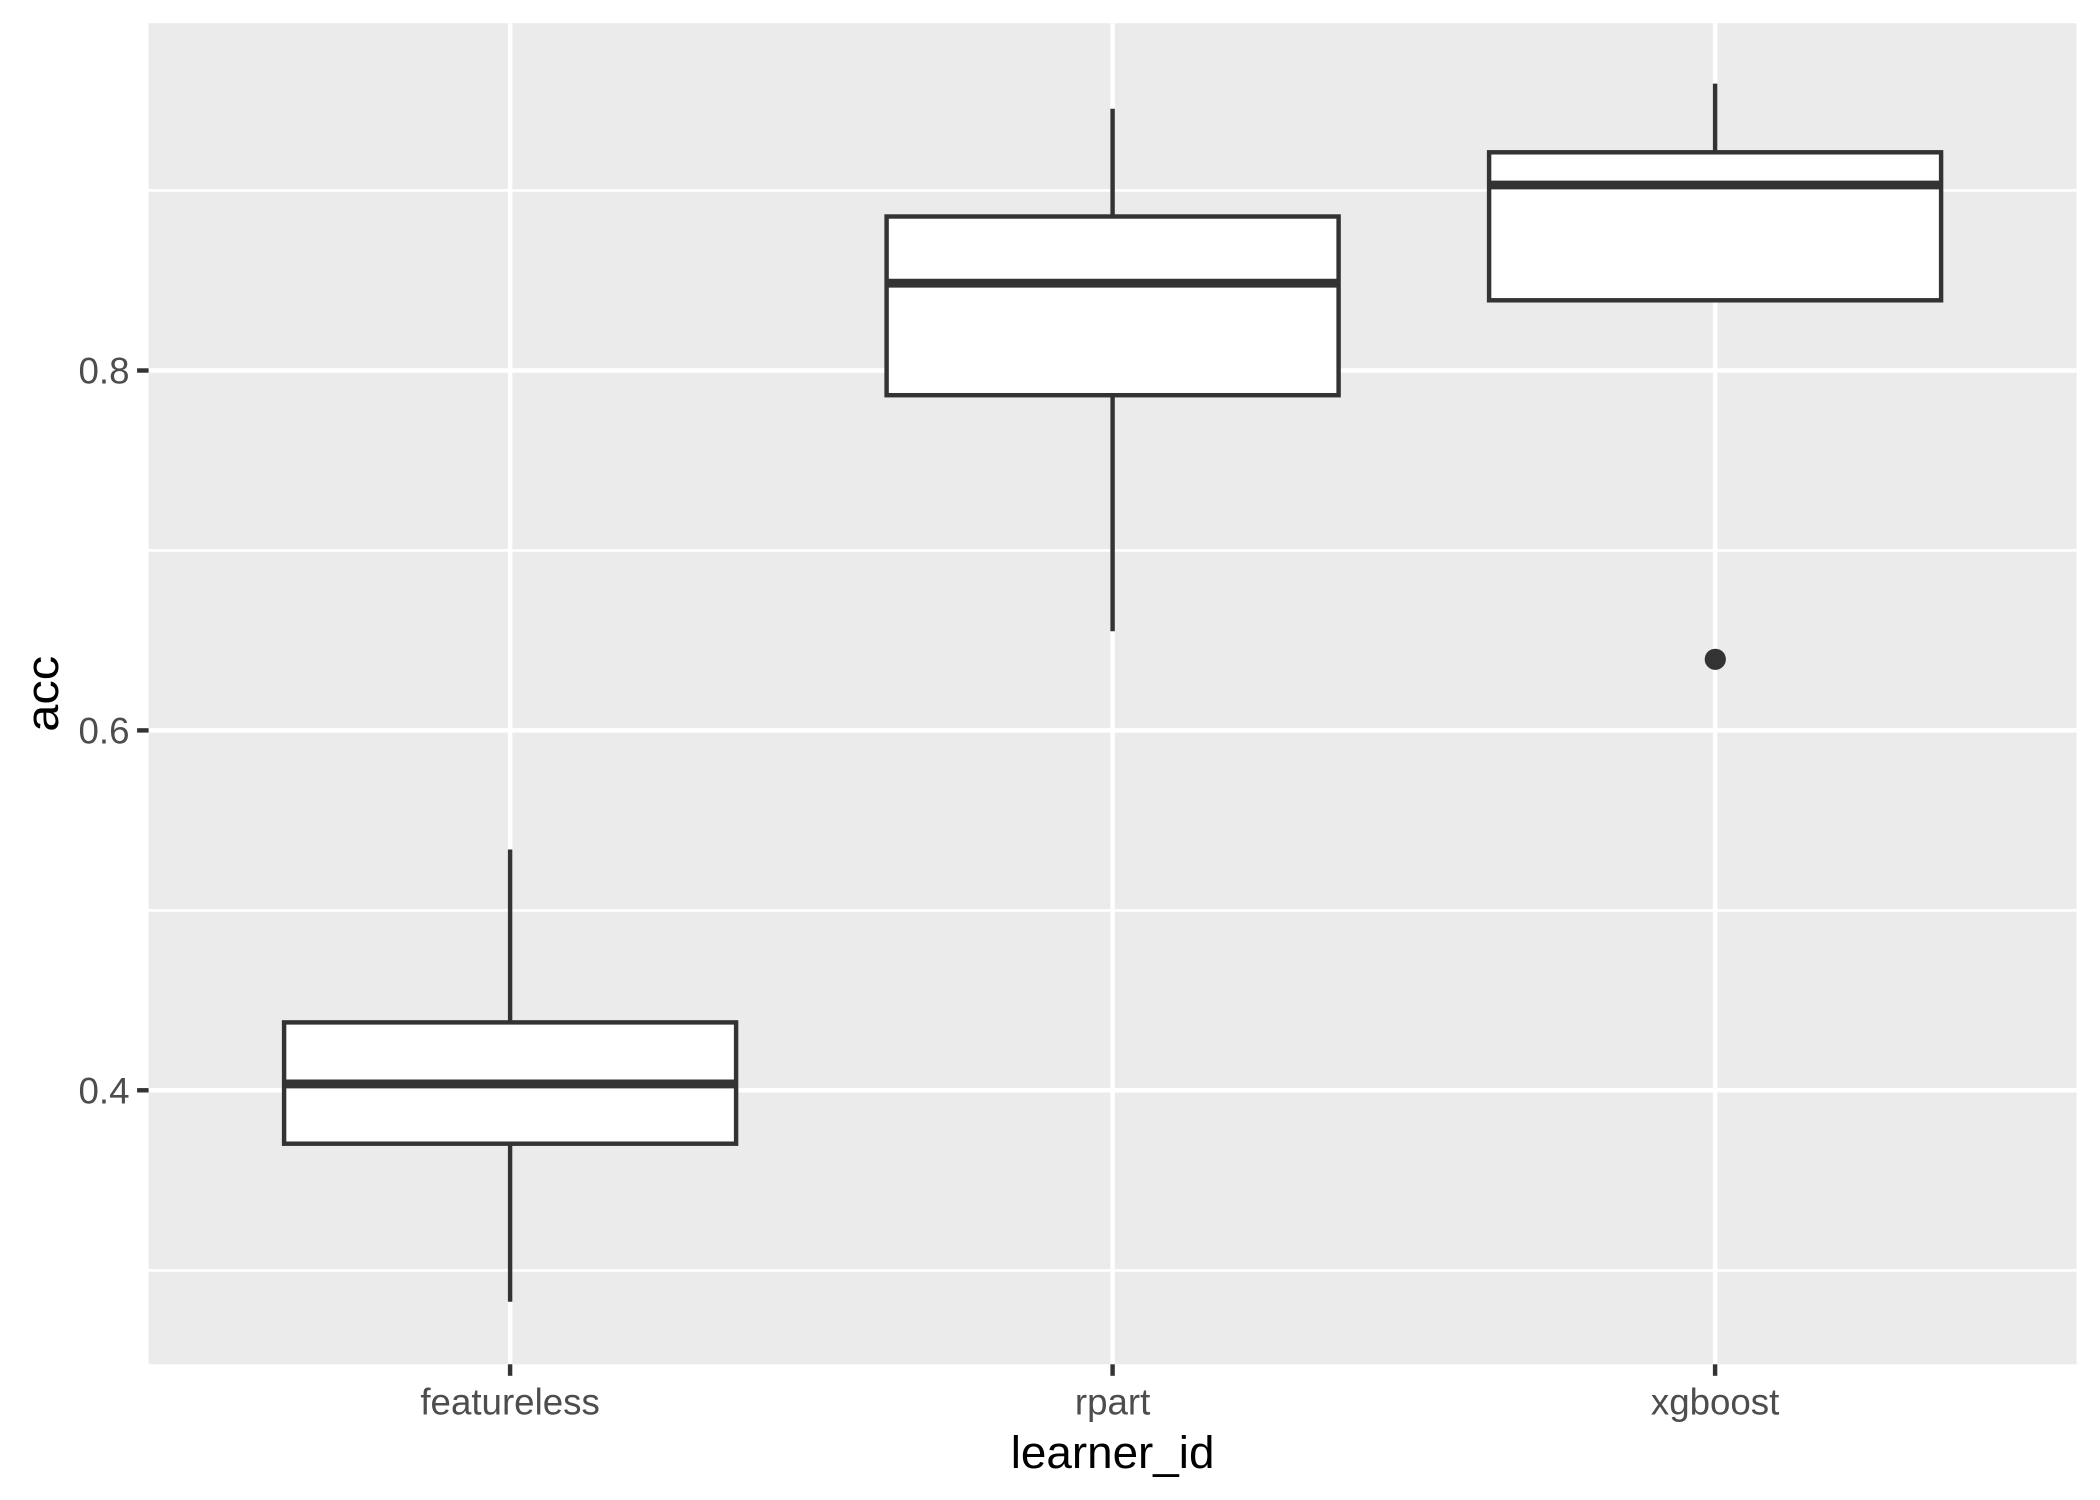  I want to click on svg-text: featureless, so click(509, 1402).